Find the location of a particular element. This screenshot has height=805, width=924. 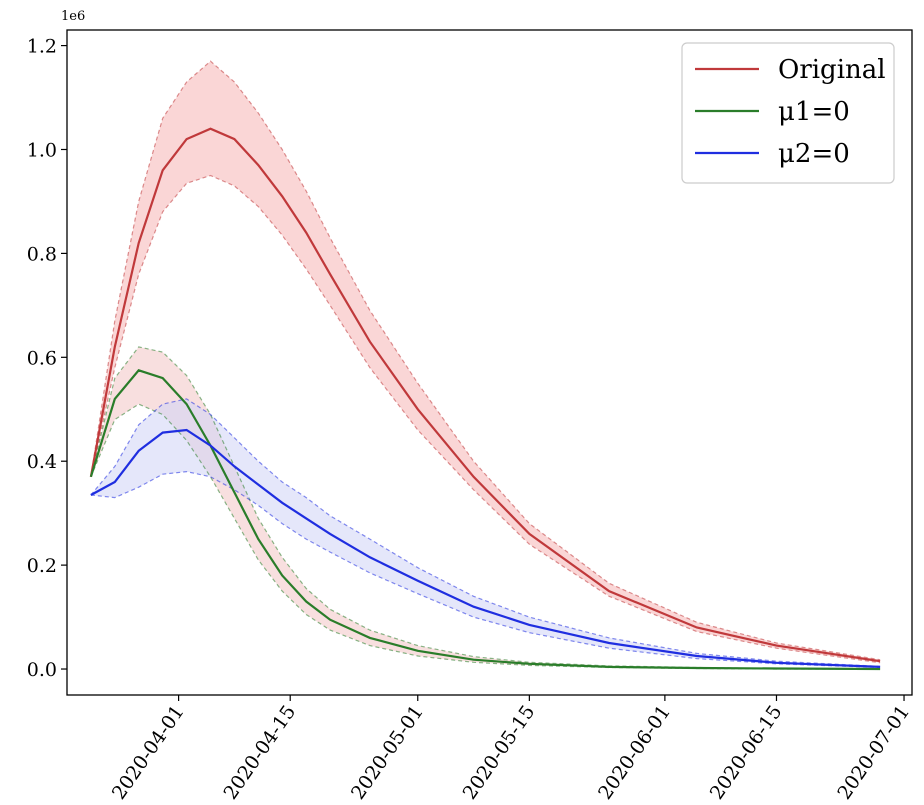

y-tick-label: 0.4 is located at coordinates (42, 462).